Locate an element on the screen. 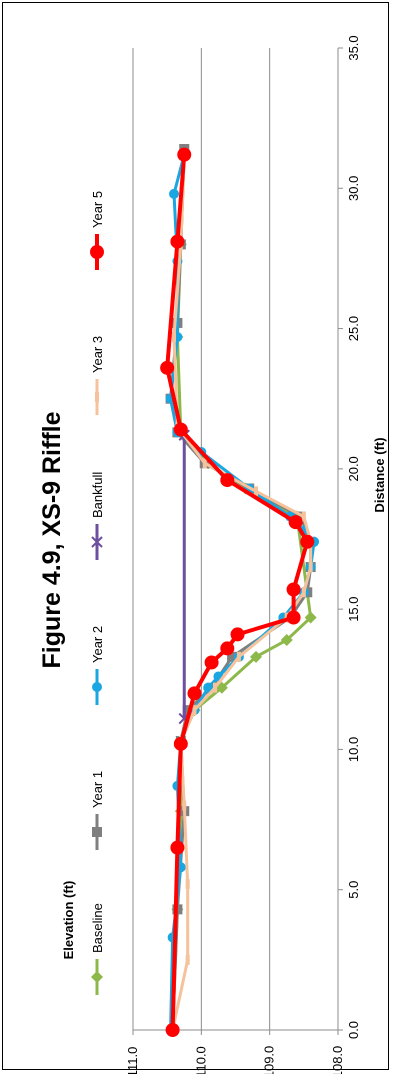 Image resolution: width=393 pixels, height=1074 pixels. chart-title: Figure 4.9, XS-9 Riffle is located at coordinates (52, 539).